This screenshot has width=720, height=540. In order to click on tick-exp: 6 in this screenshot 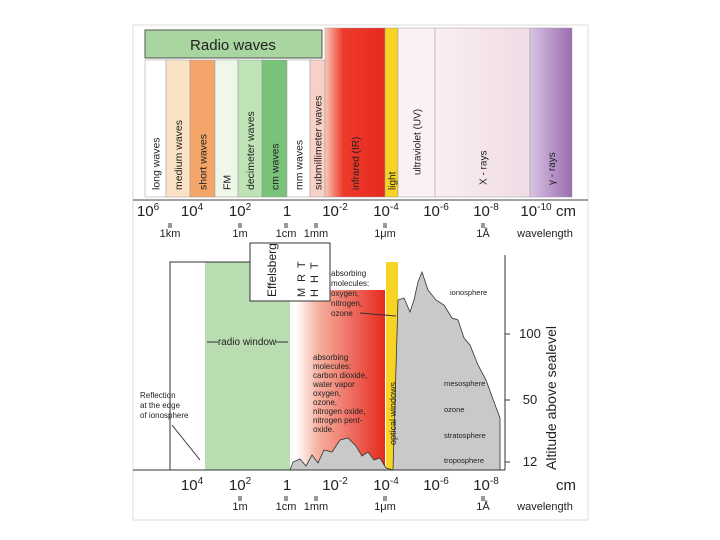, I will do `click(157, 207)`.